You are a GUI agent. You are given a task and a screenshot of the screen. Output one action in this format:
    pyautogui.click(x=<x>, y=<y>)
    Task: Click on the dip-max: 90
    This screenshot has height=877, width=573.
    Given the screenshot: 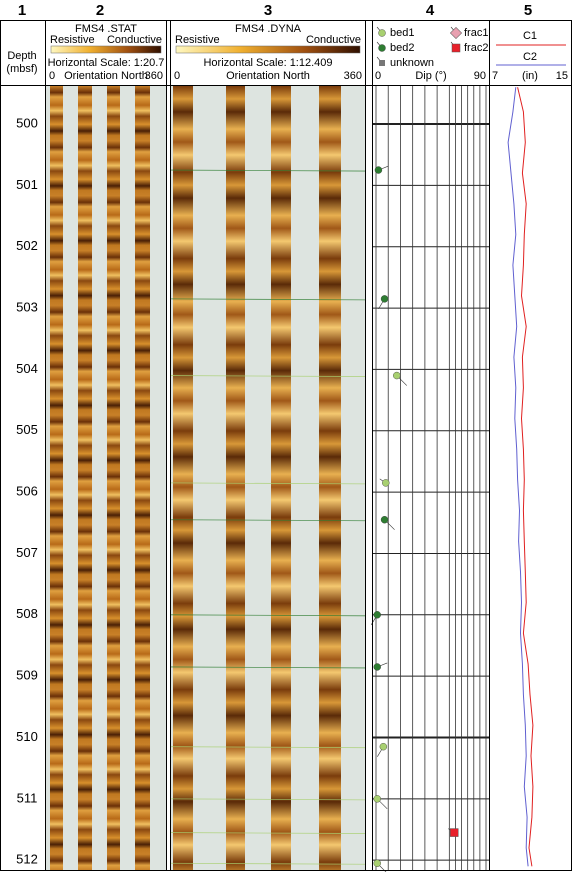 What is the action you would take?
    pyautogui.click(x=480, y=76)
    